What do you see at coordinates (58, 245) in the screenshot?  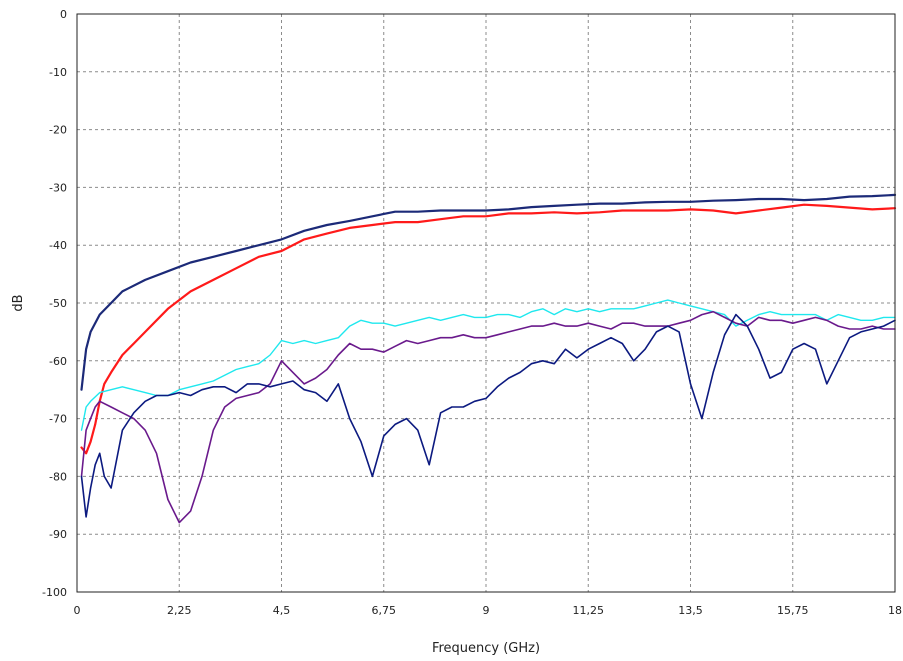 I see `y-tick-label: -40` at bounding box center [58, 245].